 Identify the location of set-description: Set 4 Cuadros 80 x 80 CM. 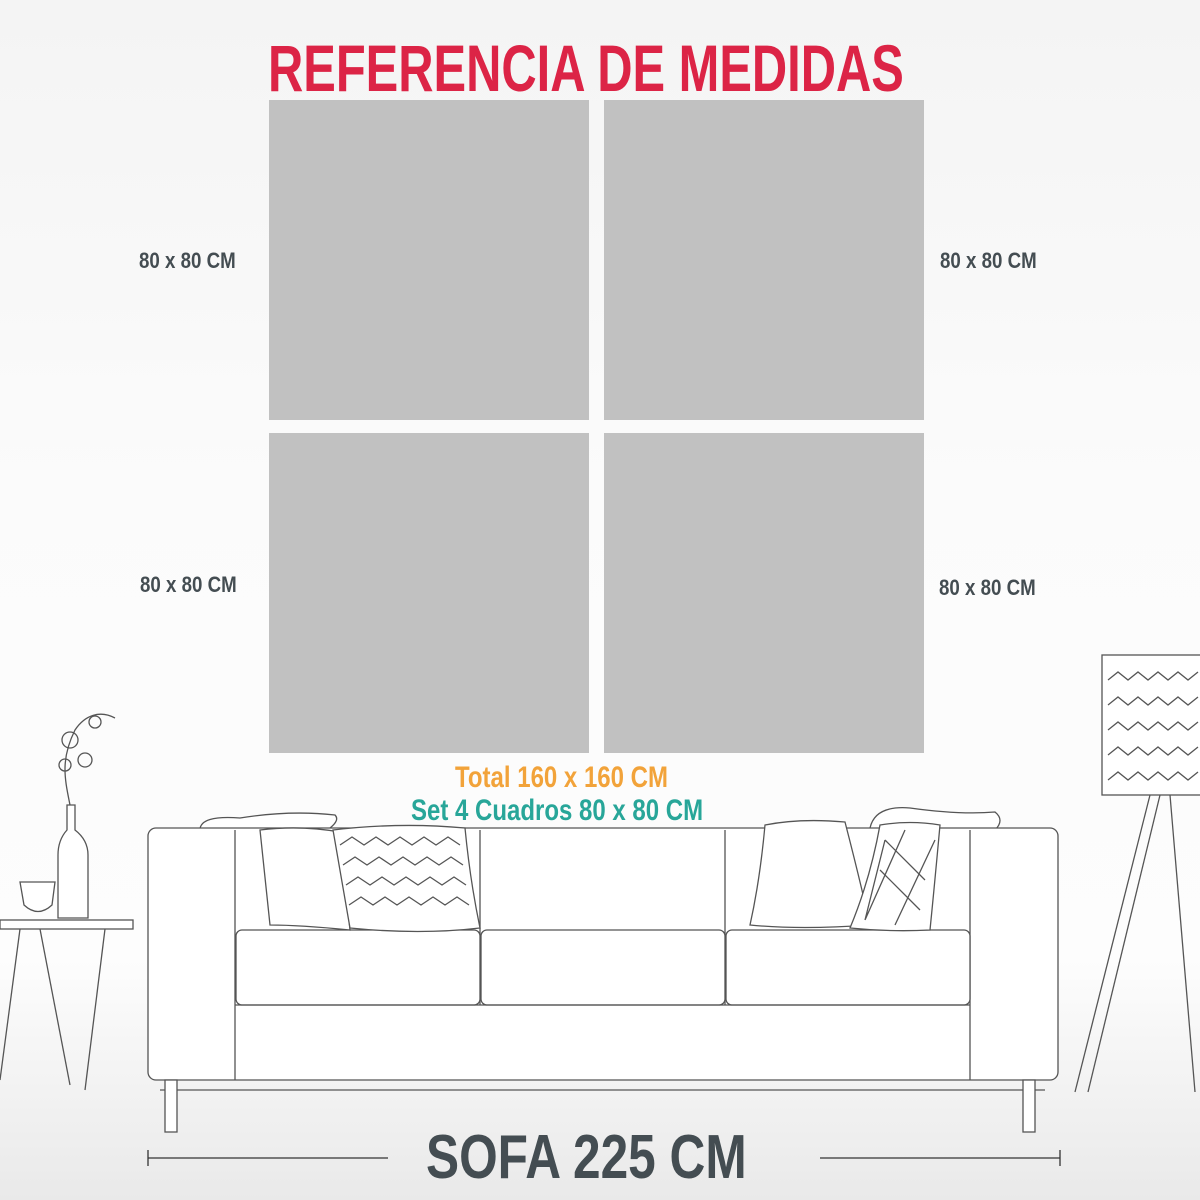
(557, 810).